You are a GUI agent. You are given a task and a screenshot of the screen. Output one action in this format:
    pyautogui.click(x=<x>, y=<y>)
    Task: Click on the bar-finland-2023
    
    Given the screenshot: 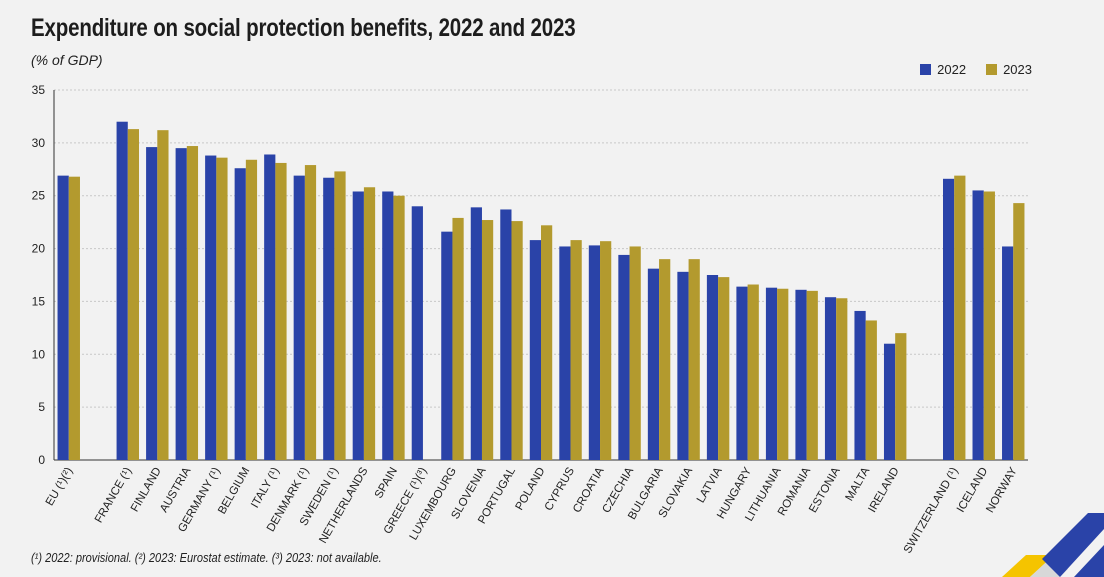 What is the action you would take?
    pyautogui.click(x=163, y=295)
    